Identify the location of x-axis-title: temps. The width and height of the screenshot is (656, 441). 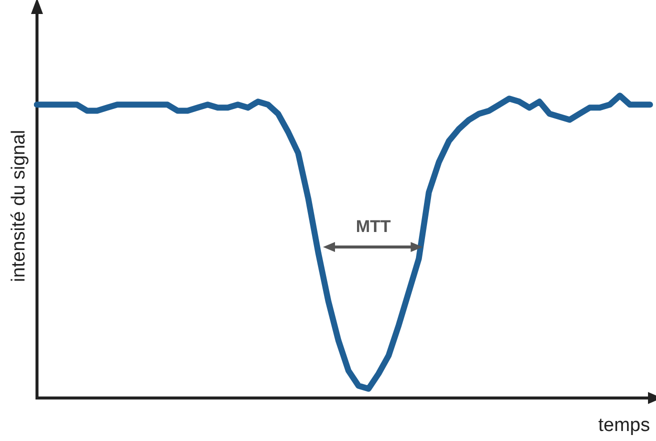
(624, 425).